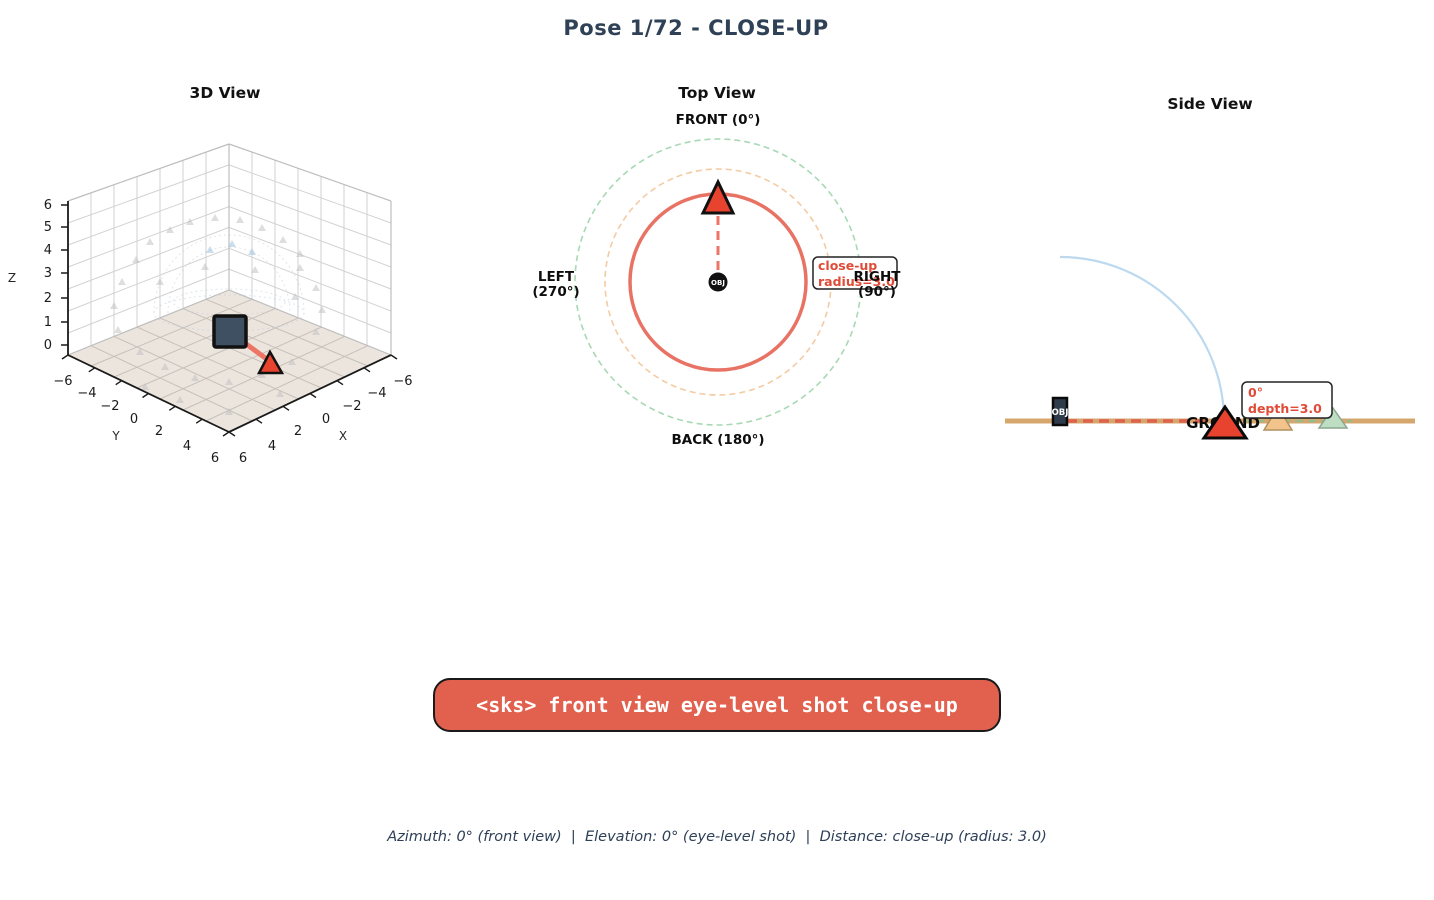 The width and height of the screenshot is (1434, 900). What do you see at coordinates (877, 292) in the screenshot?
I see `svg-text: (90°)` at bounding box center [877, 292].